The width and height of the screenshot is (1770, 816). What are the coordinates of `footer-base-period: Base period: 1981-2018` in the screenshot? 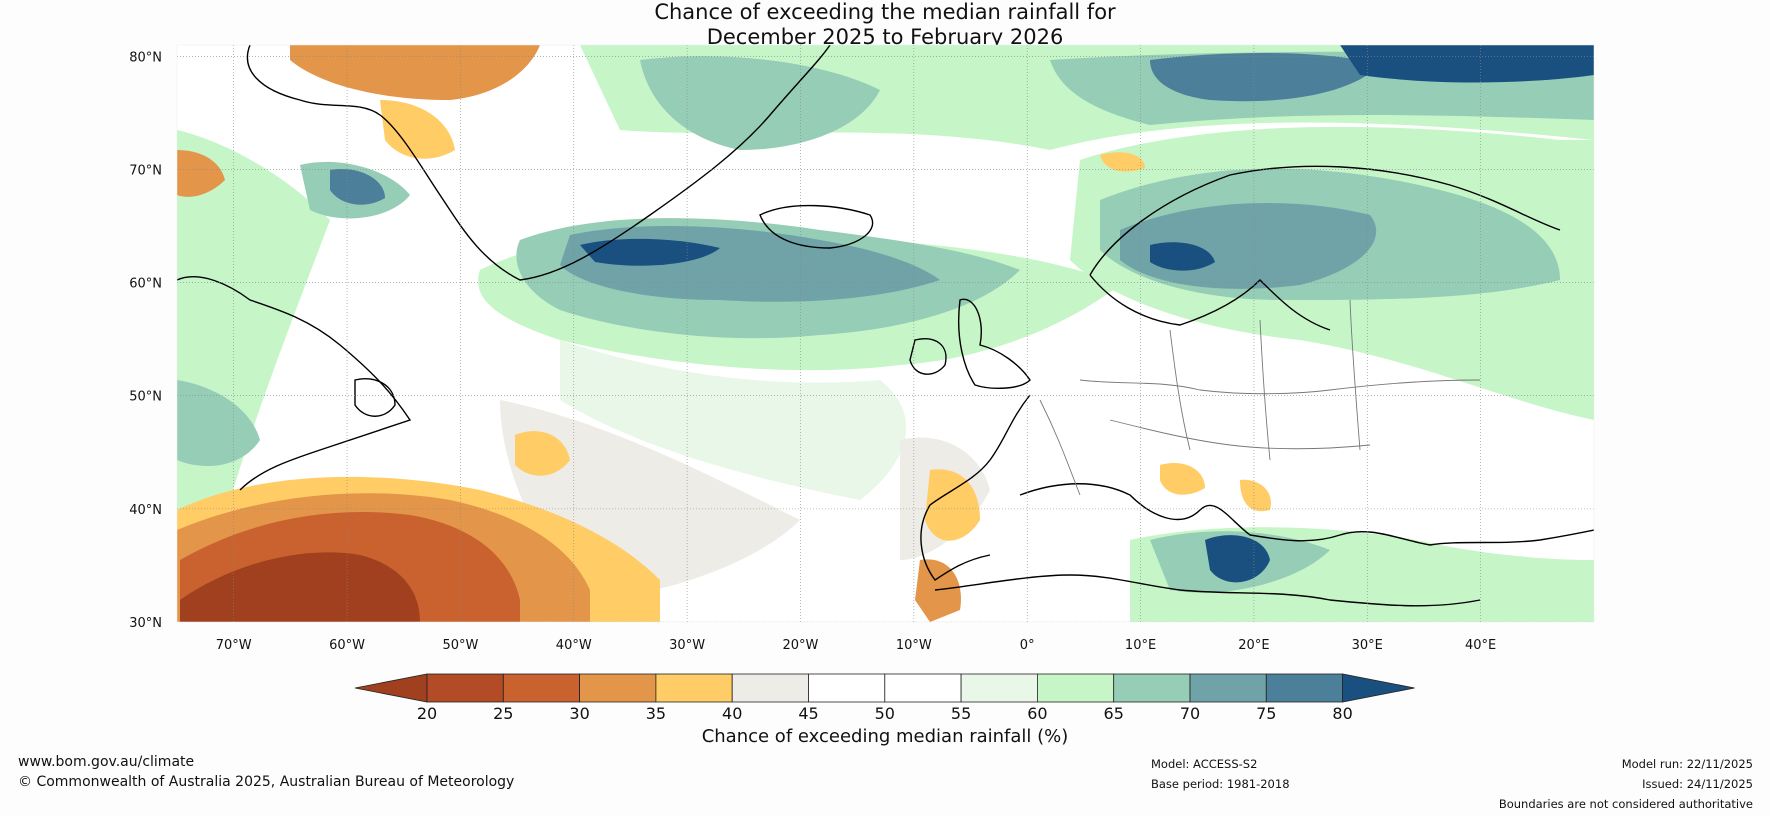 It's located at (1220, 784).